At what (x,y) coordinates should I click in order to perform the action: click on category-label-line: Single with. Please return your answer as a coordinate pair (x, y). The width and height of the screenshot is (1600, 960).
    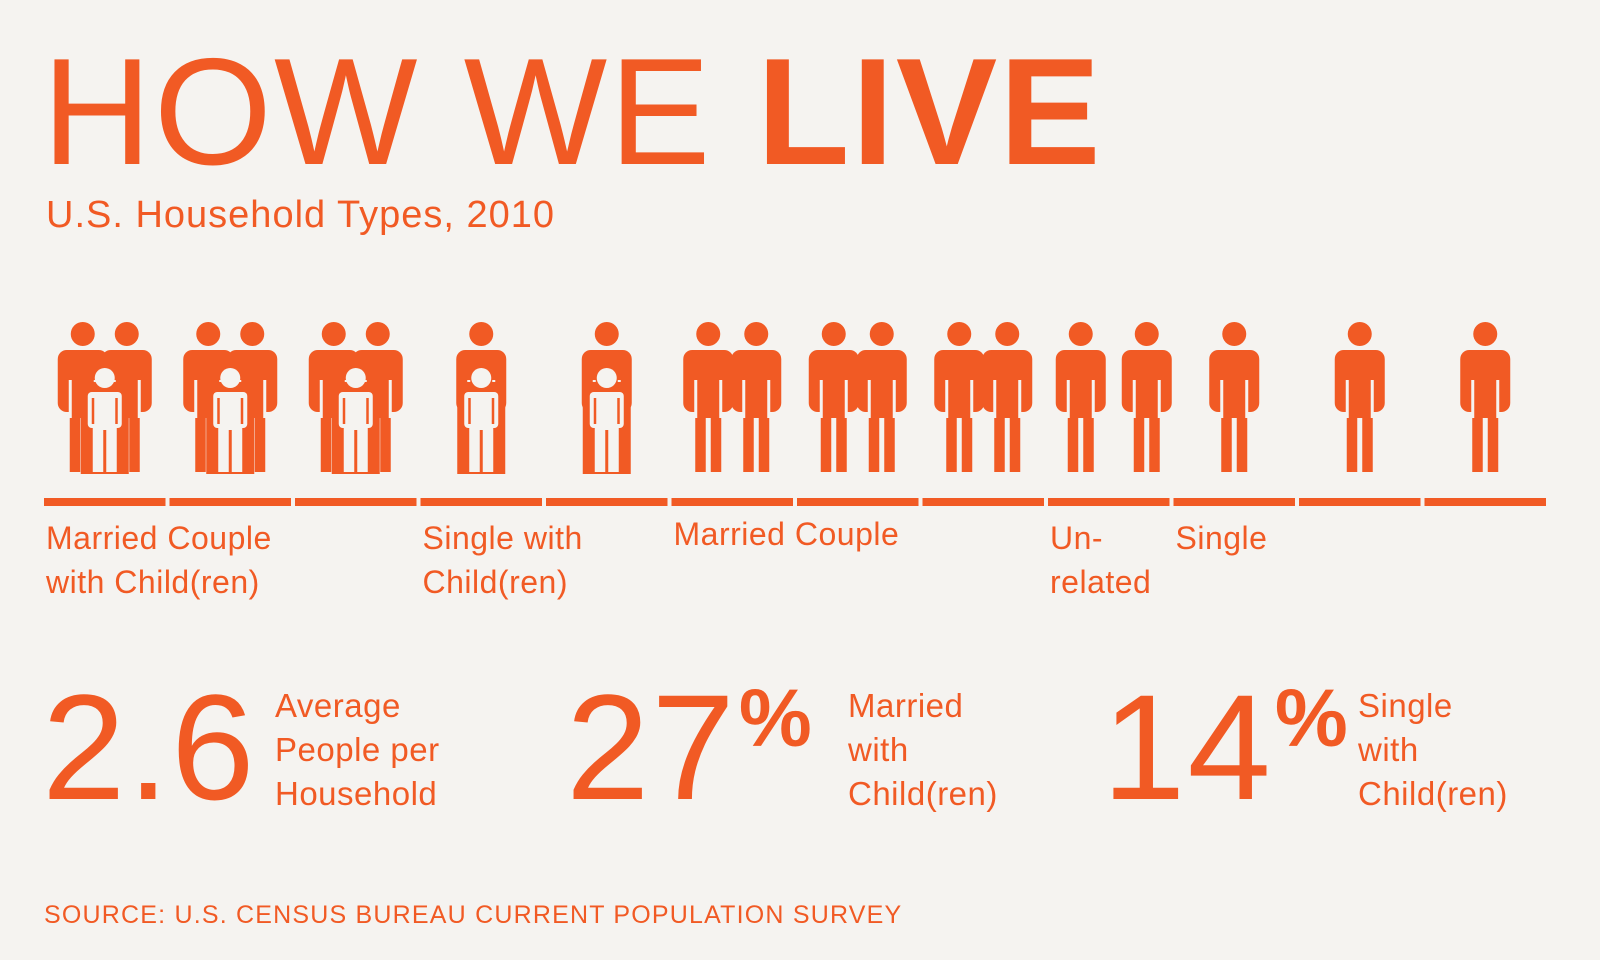
    Looking at the image, I should click on (502, 538).